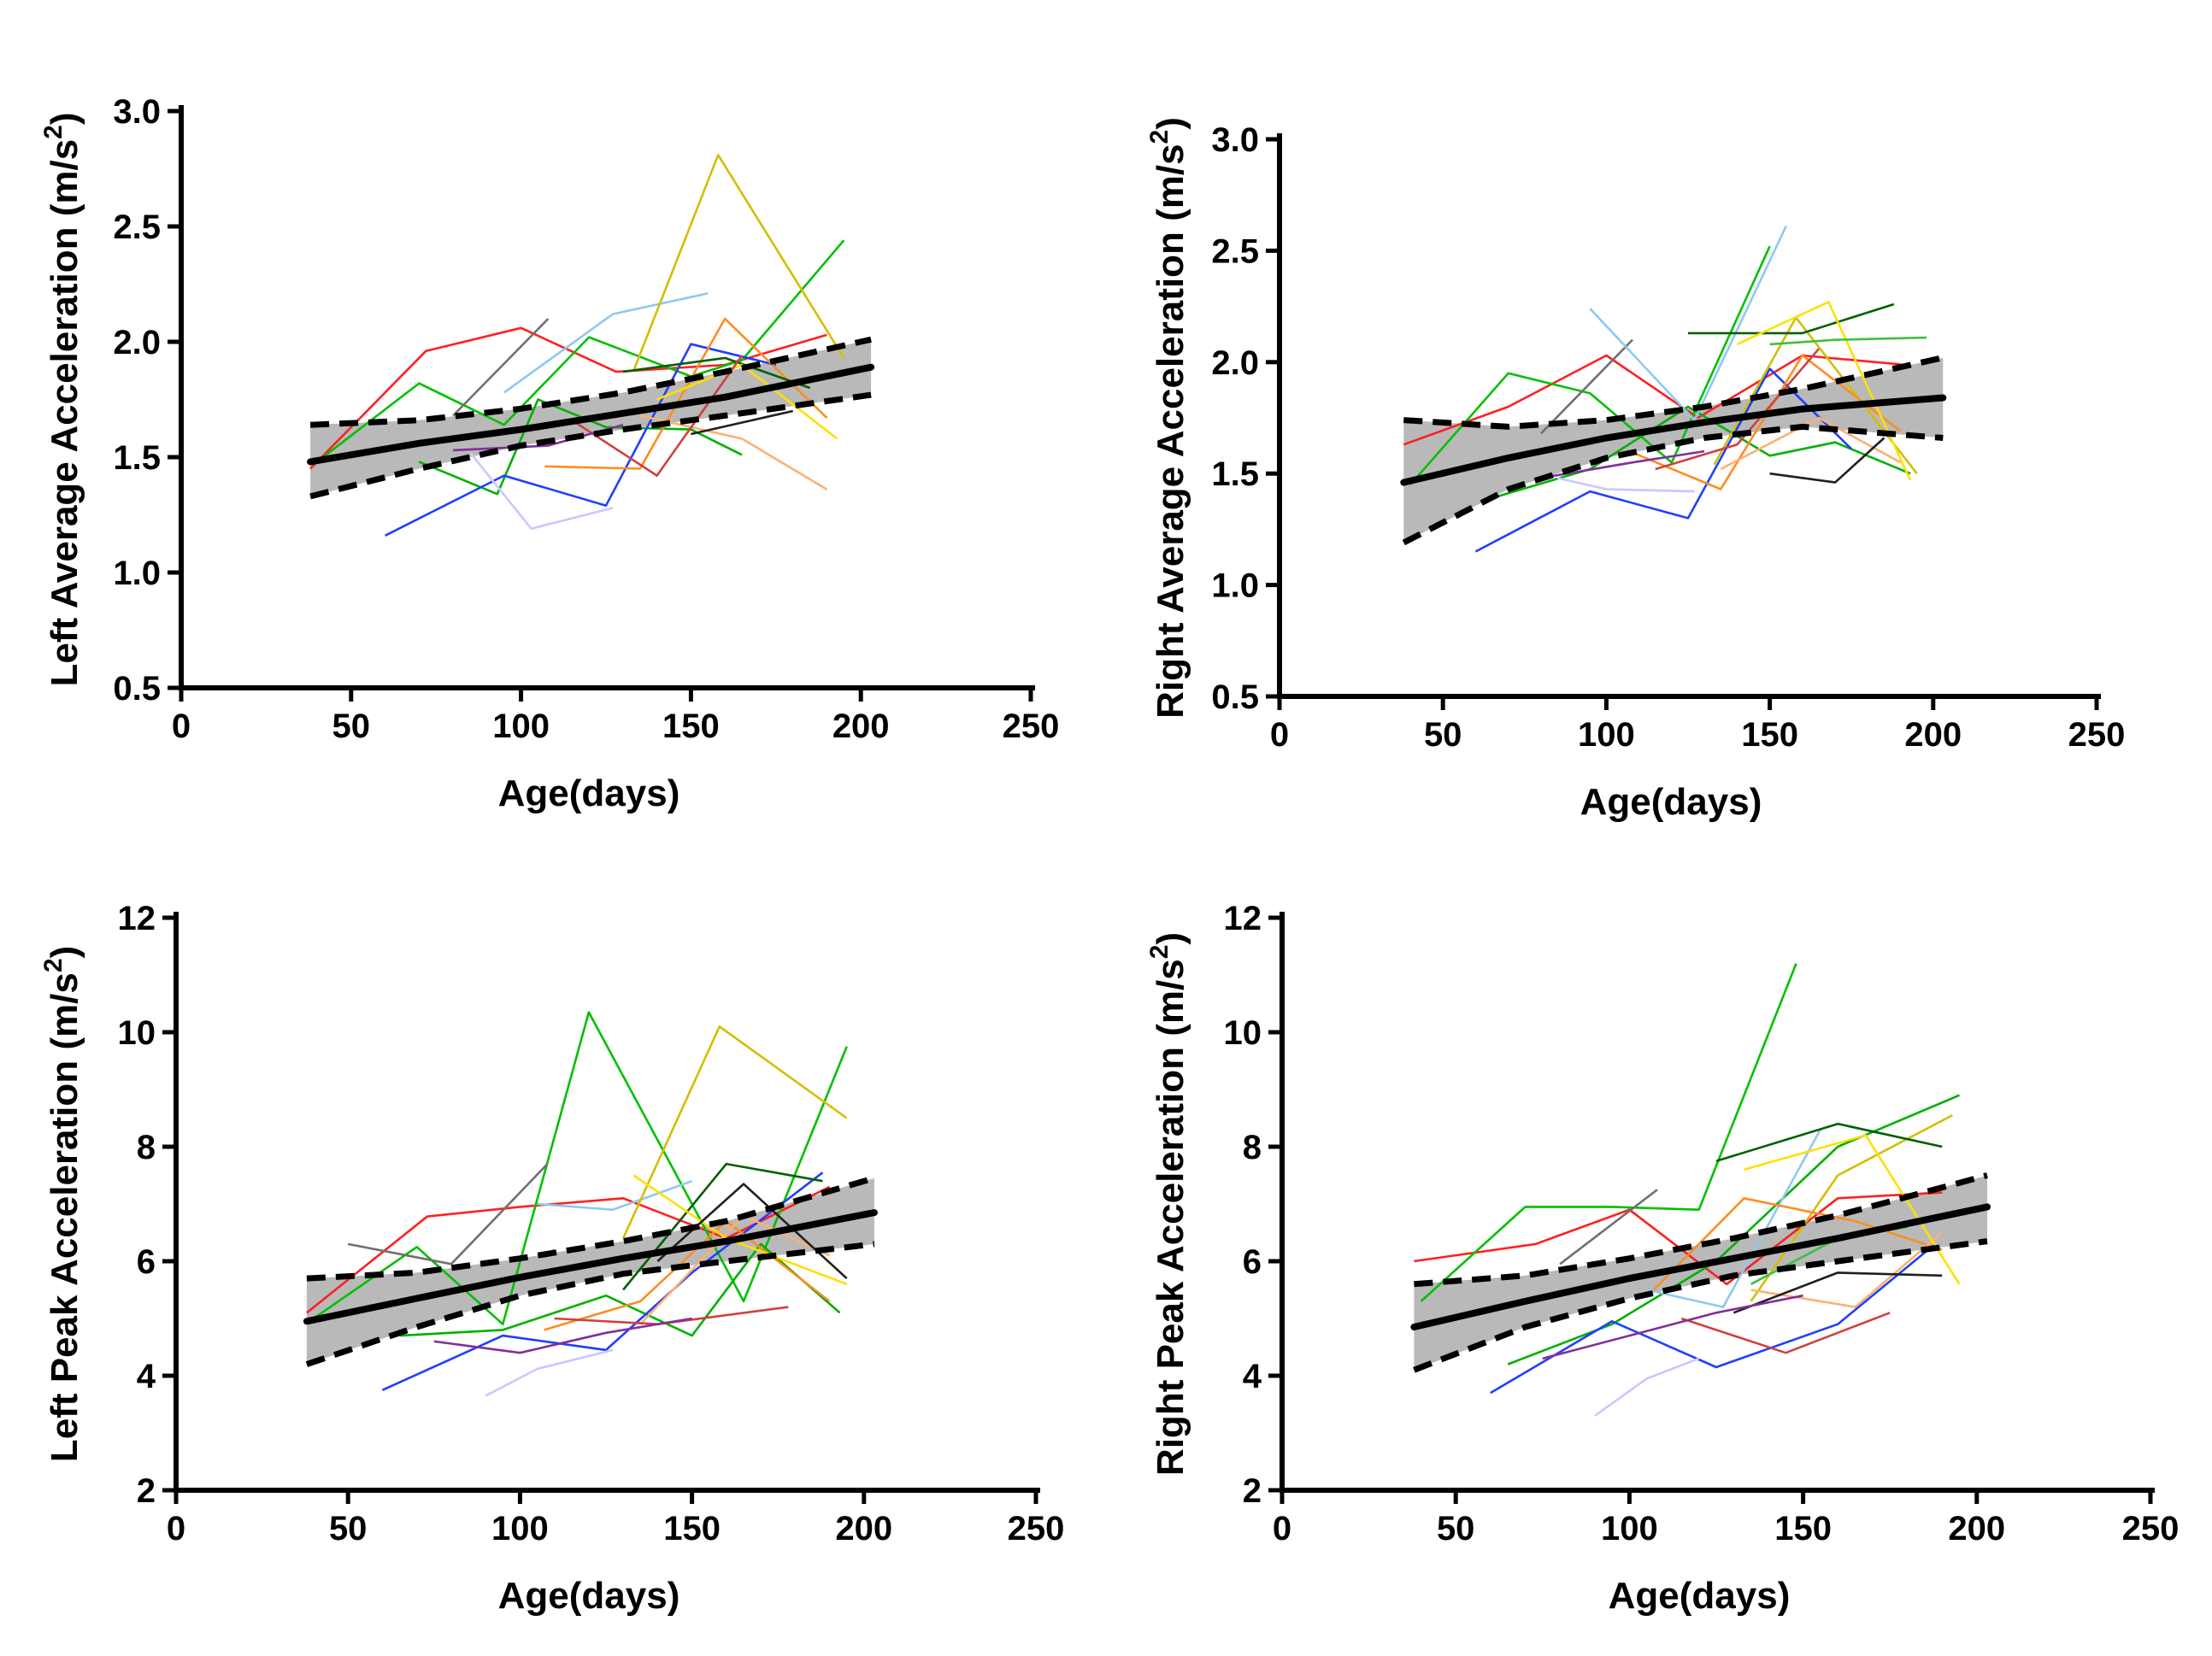 Image resolution: width=2212 pixels, height=1656 pixels. Describe the element at coordinates (1168, 418) in the screenshot. I see `y-axis-title: Right Average Acceleration (m/s2)` at that location.